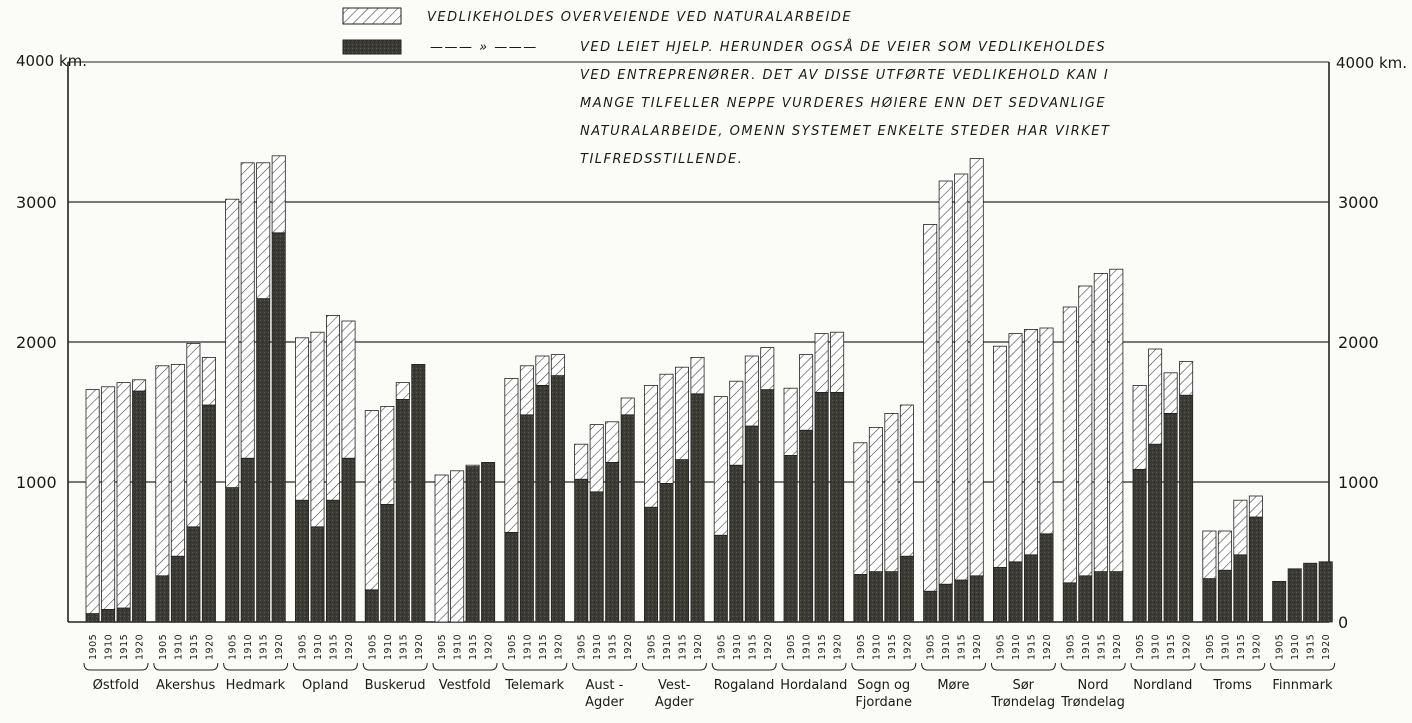  What do you see at coordinates (674, 685) in the screenshot?
I see `region-label: Vest-` at bounding box center [674, 685].